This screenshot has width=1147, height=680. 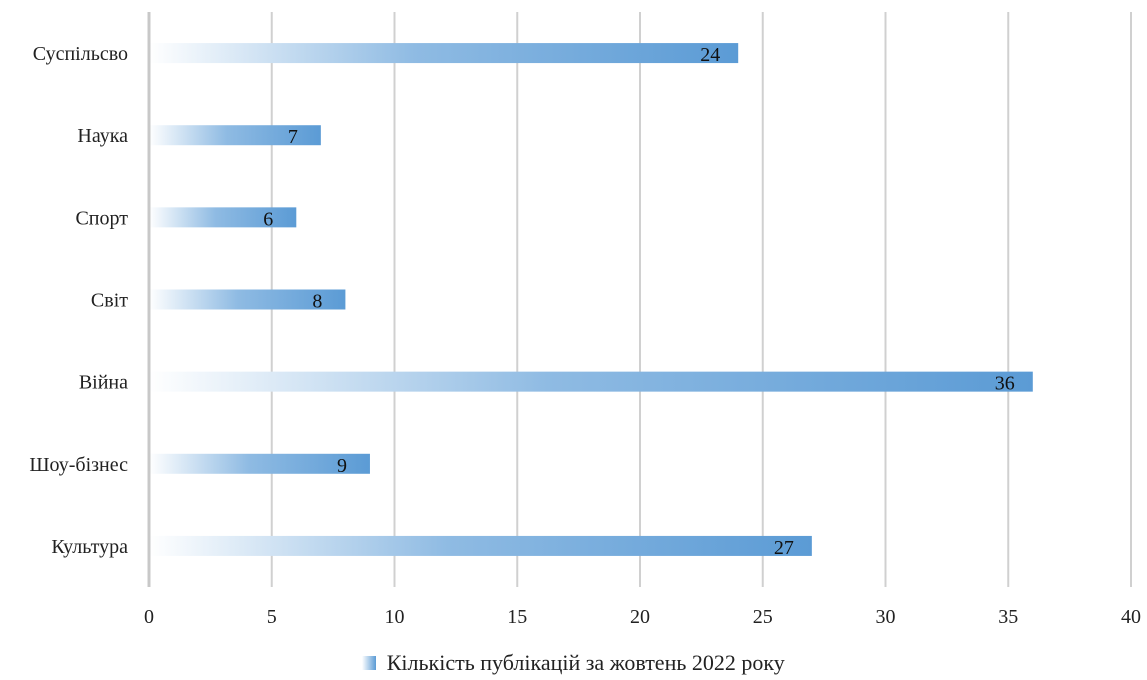 I want to click on x-tick-label: 35, so click(x=1008, y=617).